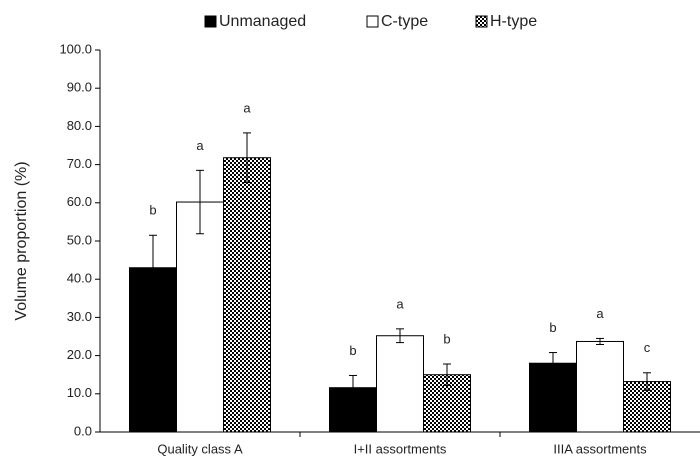  What do you see at coordinates (647, 347) in the screenshot?
I see `significance-label: c` at bounding box center [647, 347].